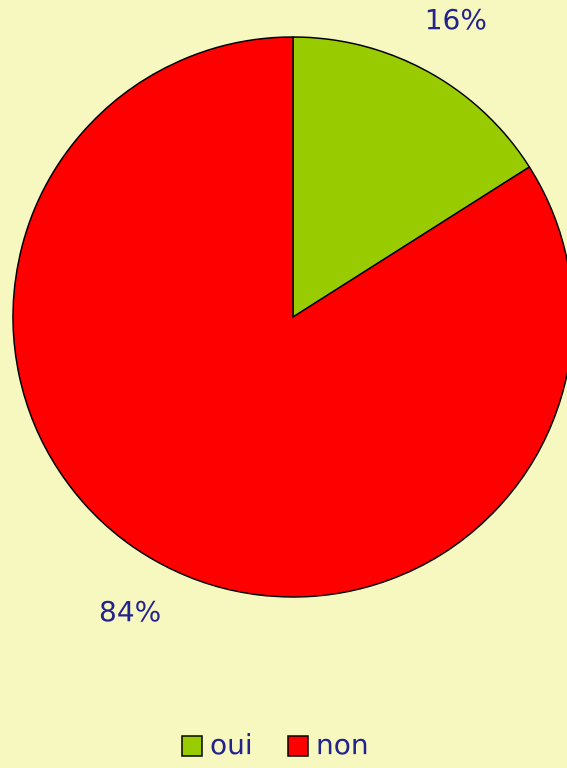  What do you see at coordinates (130, 611) in the screenshot?
I see `data-label: 84%` at bounding box center [130, 611].